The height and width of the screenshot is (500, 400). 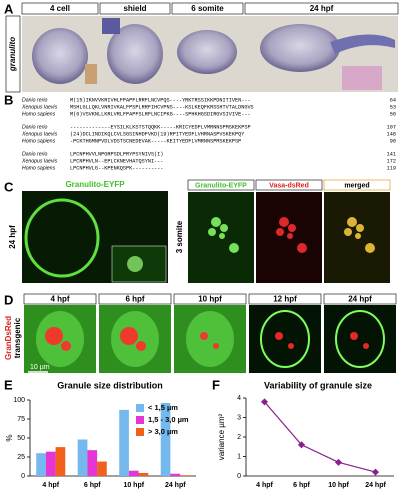 I want to click on y-tick-label: 1, so click(x=239, y=456).